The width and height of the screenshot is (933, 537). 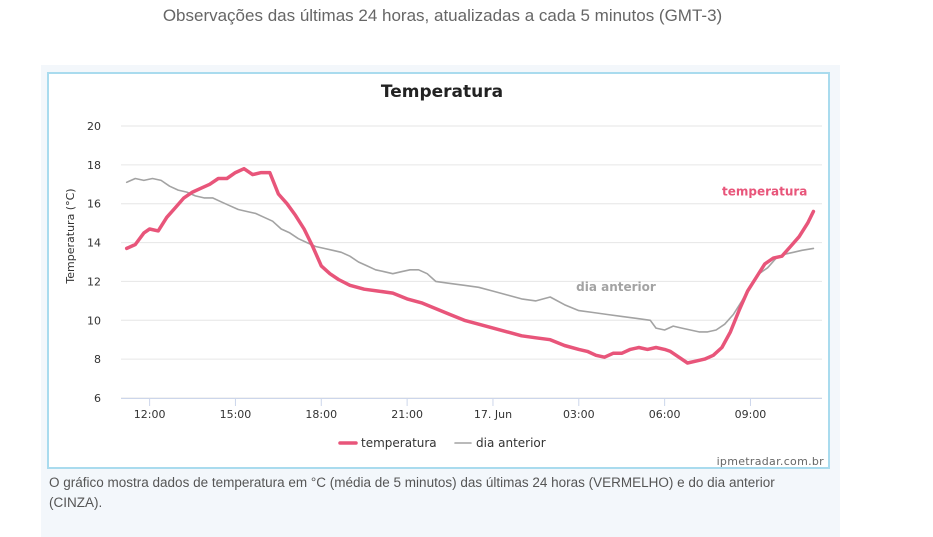 What do you see at coordinates (493, 414) in the screenshot?
I see `x-tick-label: 17. Jun` at bounding box center [493, 414].